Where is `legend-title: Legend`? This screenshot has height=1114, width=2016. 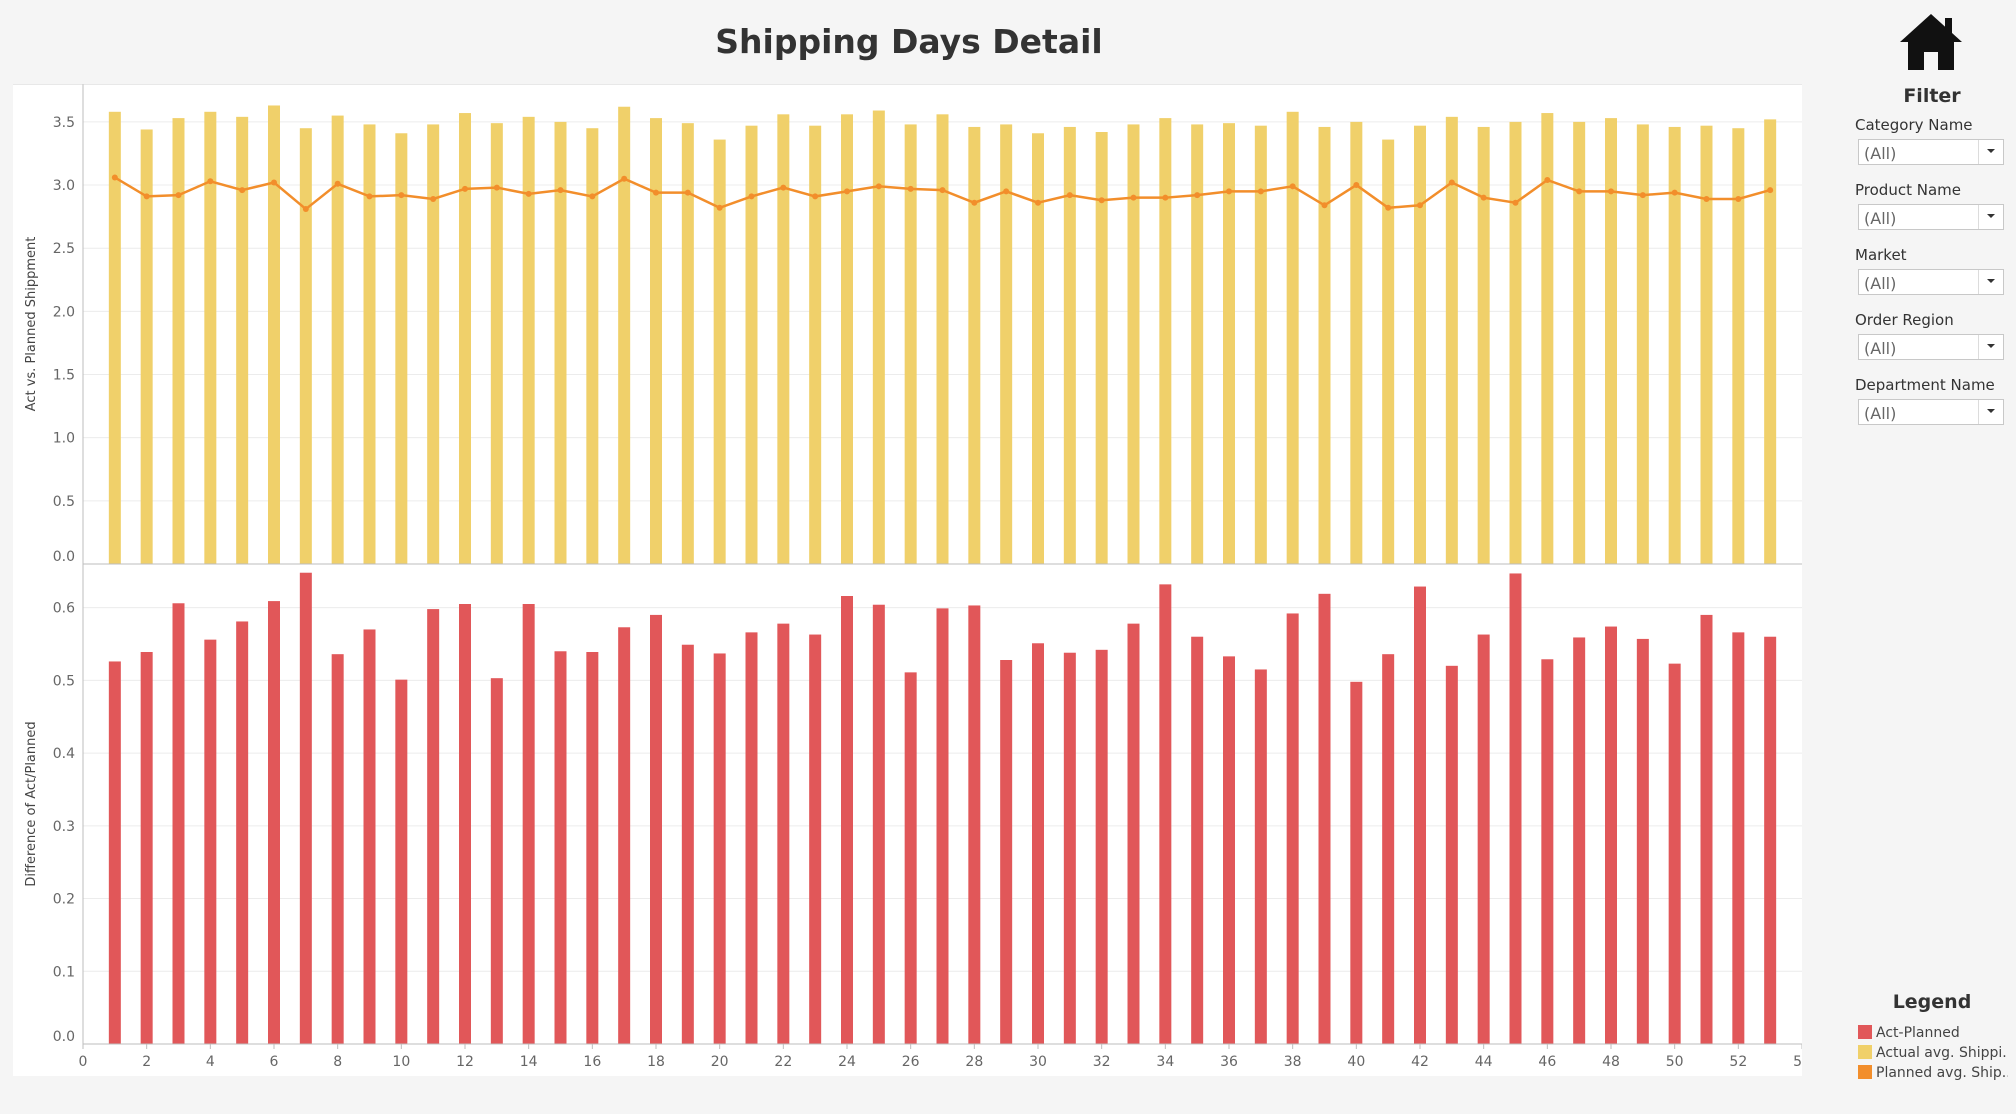 legend-title: Legend is located at coordinates (1932, 1002).